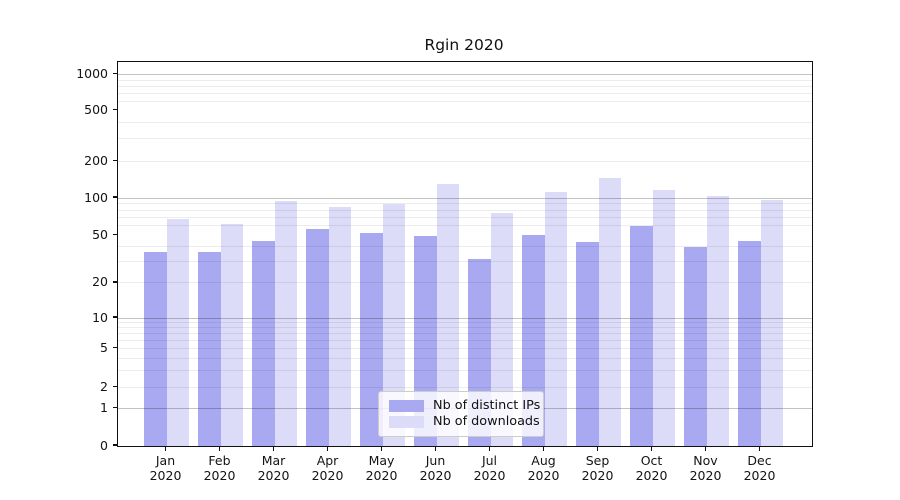 The image size is (900, 500). I want to click on legend-label-distinct-ips: Nb of distinct IPs, so click(487, 405).